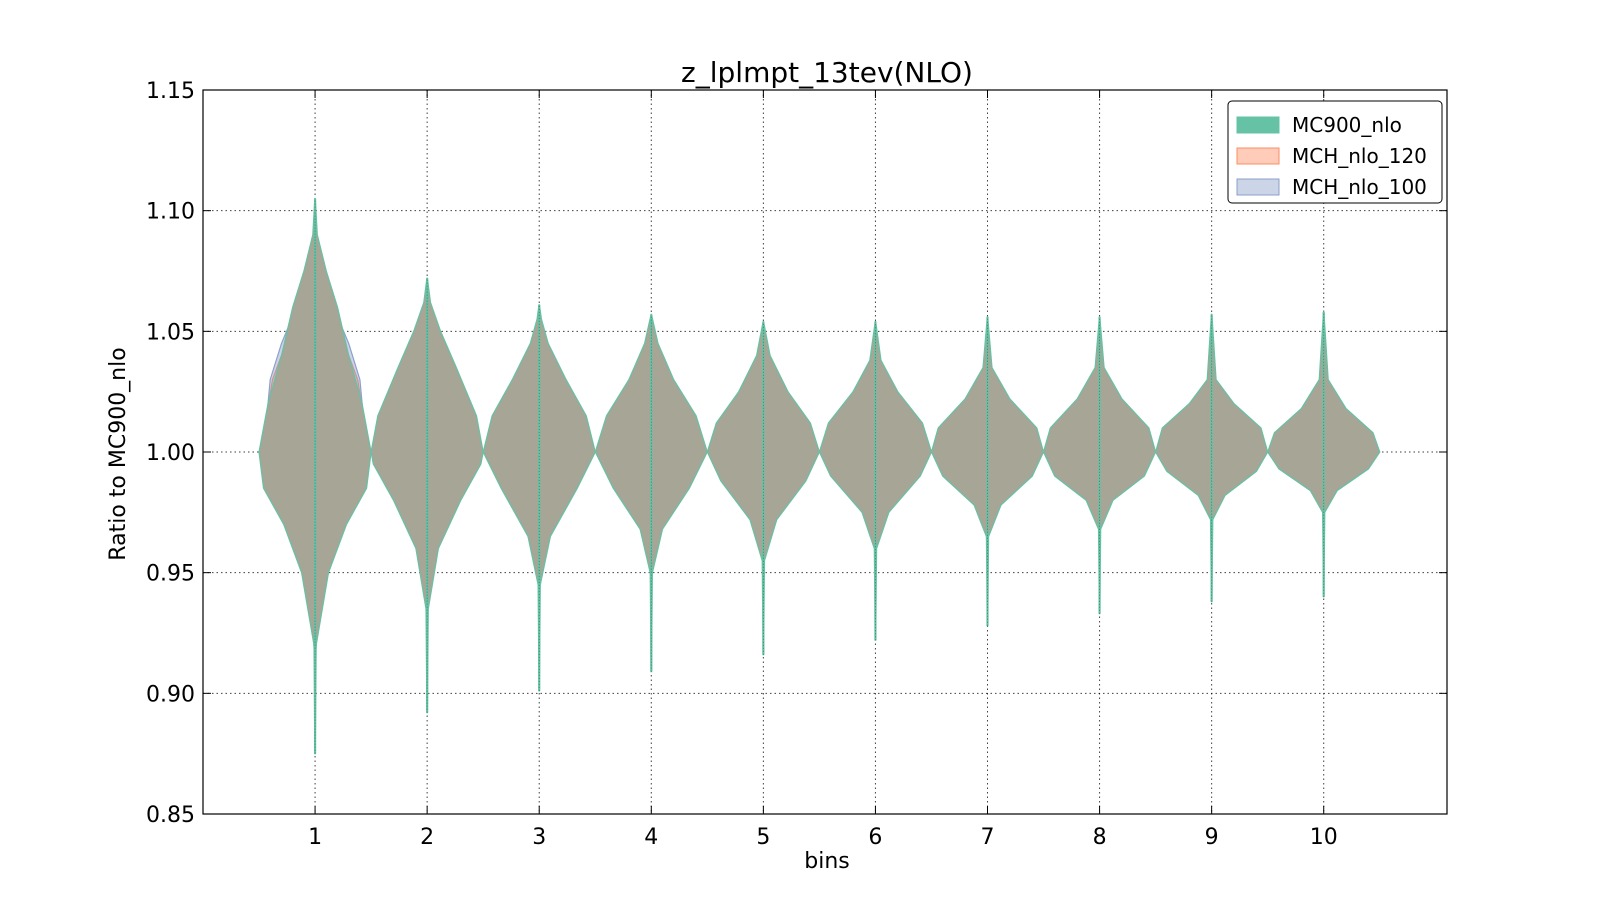 This screenshot has height=900, width=1600. I want to click on chart-title: z_lplmpt_13tev(NLO), so click(827, 72).